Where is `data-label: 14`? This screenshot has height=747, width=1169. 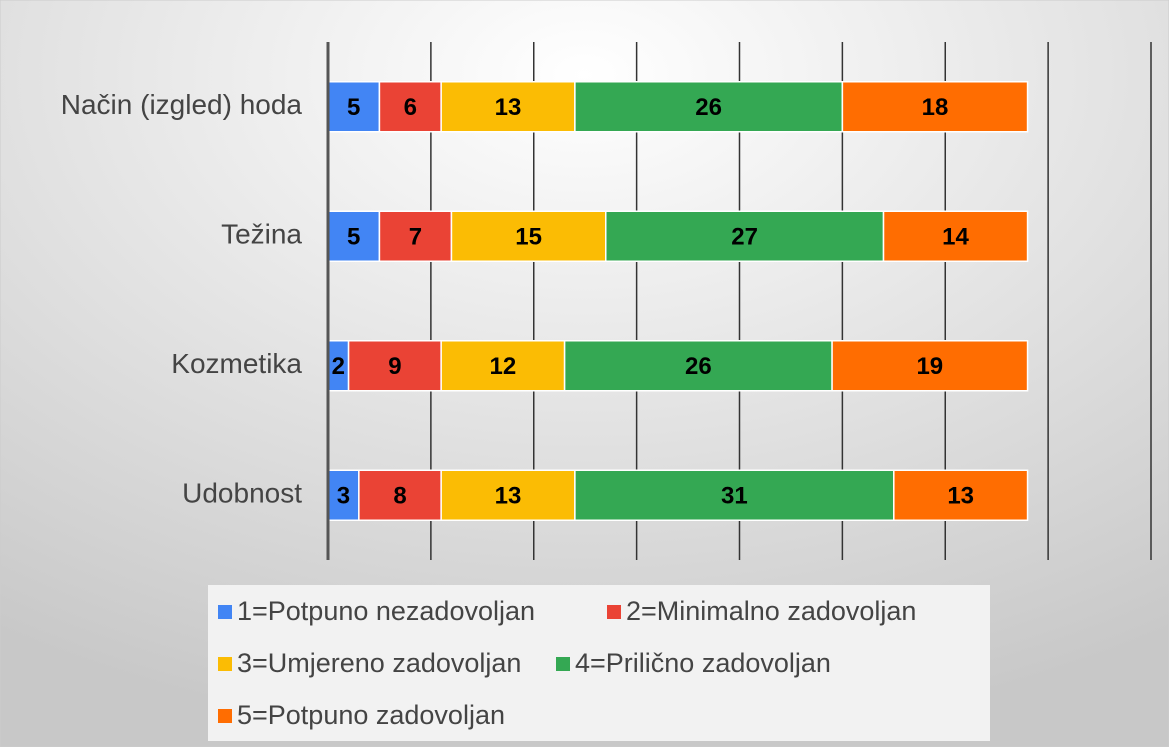 data-label: 14 is located at coordinates (955, 237).